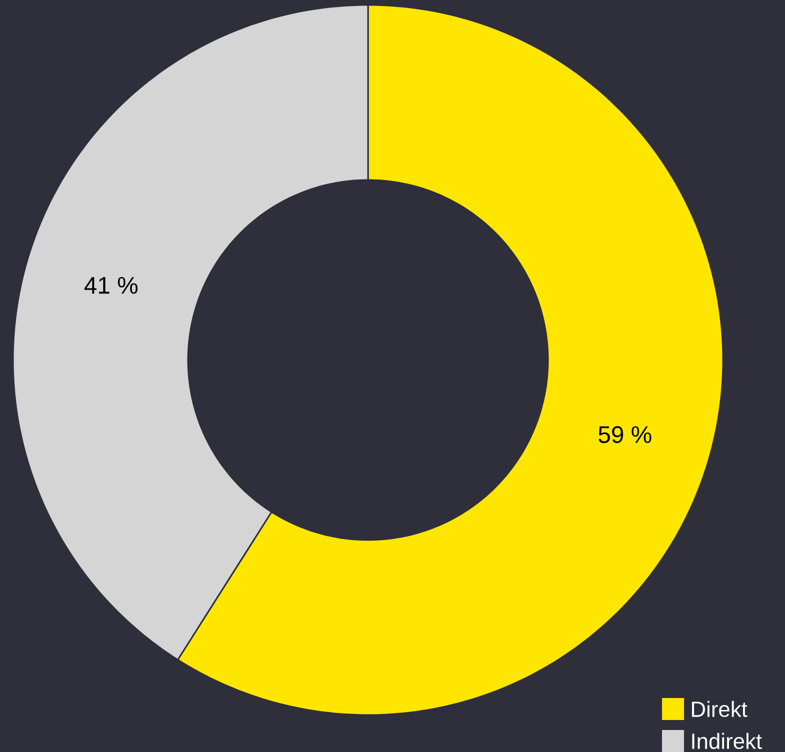  Describe the element at coordinates (727, 741) in the screenshot. I see `legend-label: Indirekt` at that location.